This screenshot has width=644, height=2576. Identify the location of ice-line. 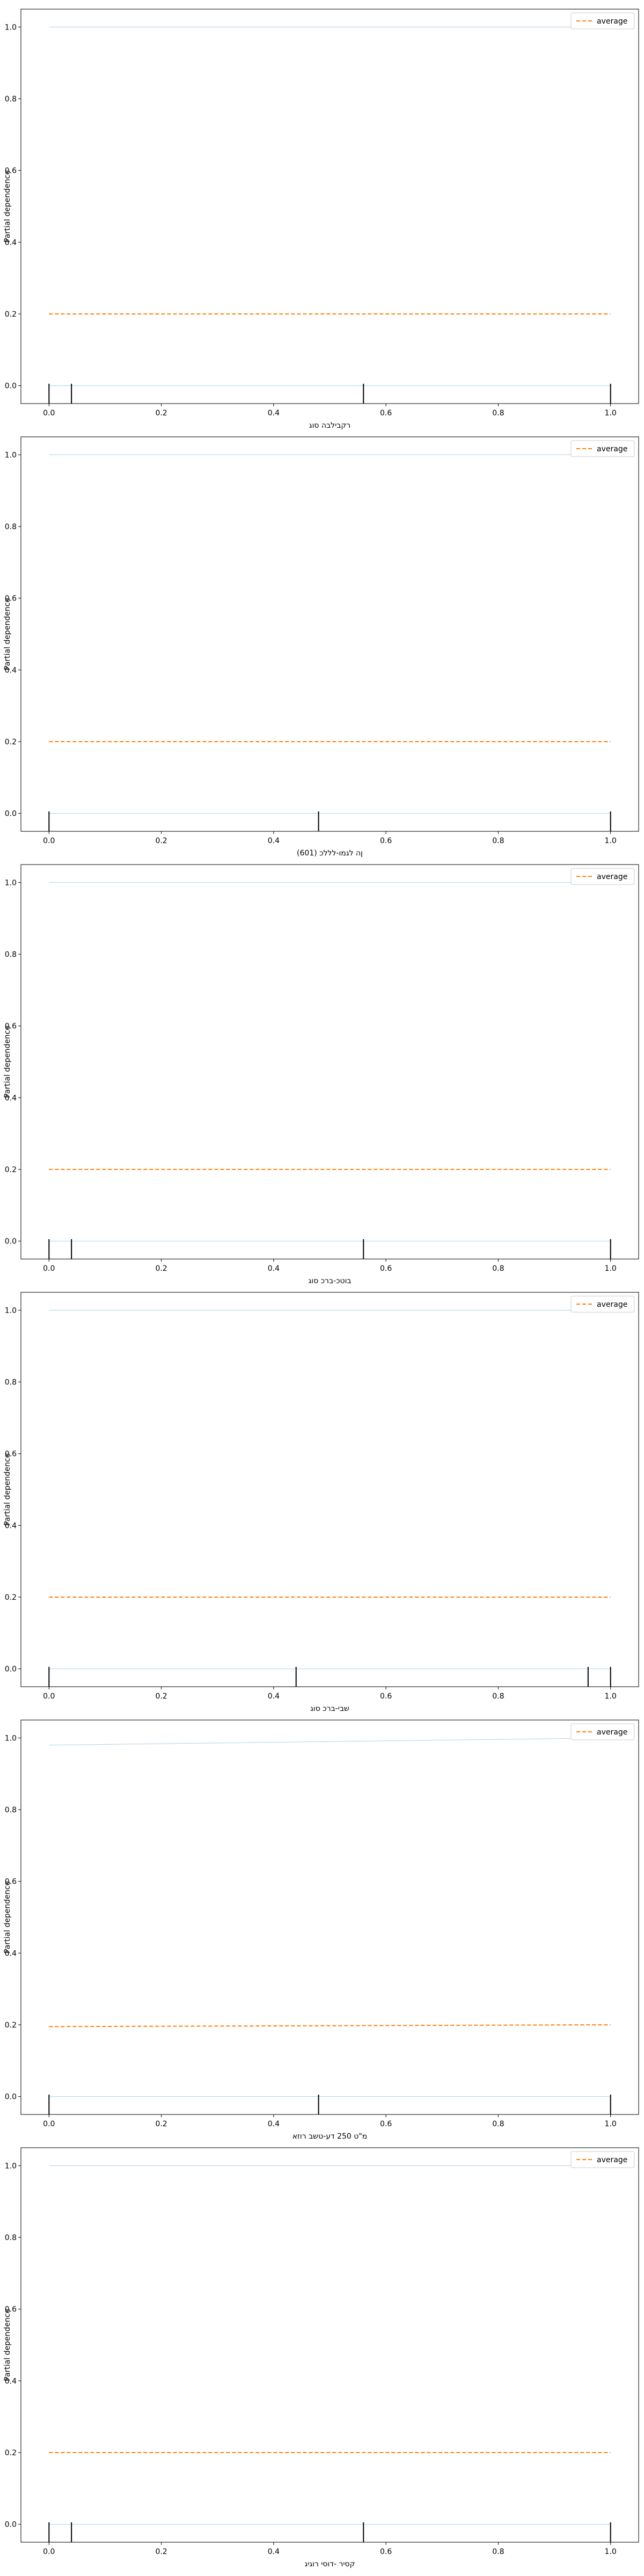
(330, 1741).